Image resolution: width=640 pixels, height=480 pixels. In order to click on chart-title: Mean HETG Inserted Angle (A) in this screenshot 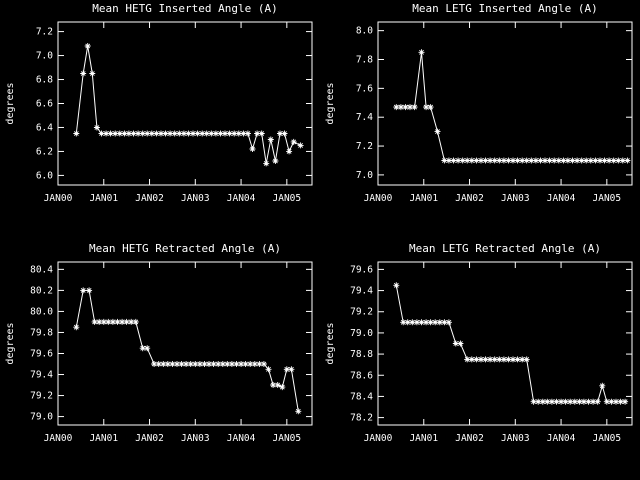, I will do `click(184, 8)`.